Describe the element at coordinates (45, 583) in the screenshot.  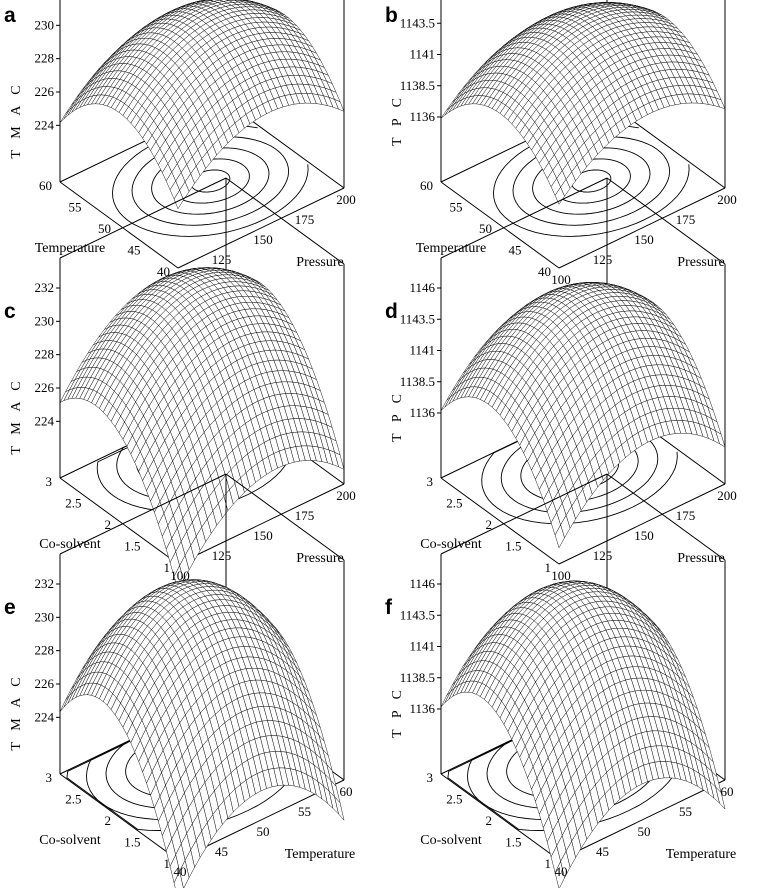
I see `z-tick-label: 232` at that location.